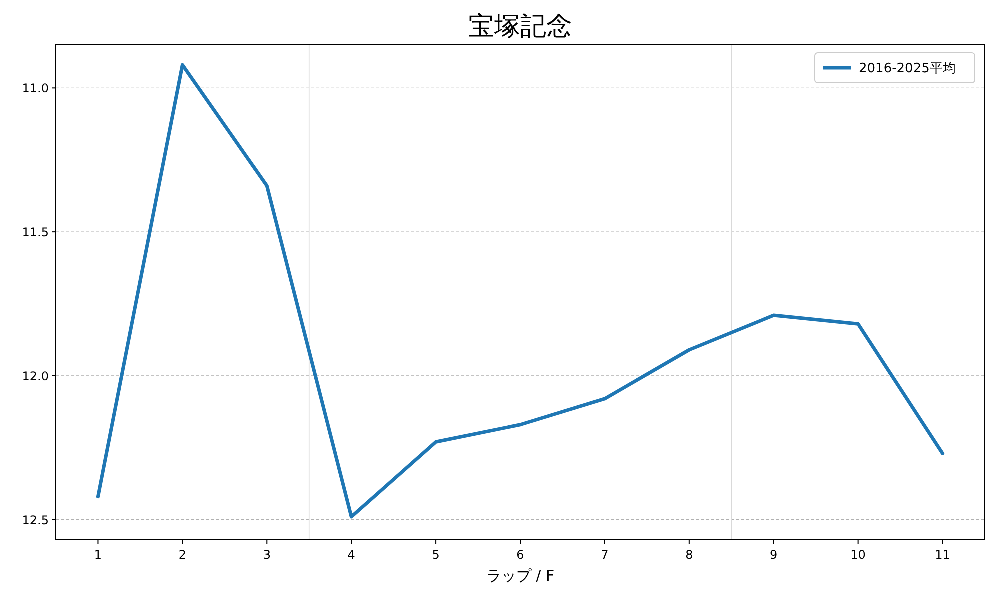  I want to click on x-tick-label: 9, so click(774, 555).